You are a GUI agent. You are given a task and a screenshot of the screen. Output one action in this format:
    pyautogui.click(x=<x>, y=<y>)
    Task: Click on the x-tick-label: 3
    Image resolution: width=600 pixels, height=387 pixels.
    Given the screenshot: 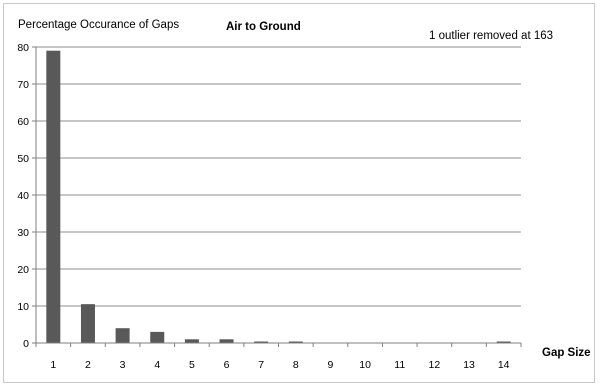 What is the action you would take?
    pyautogui.click(x=123, y=365)
    